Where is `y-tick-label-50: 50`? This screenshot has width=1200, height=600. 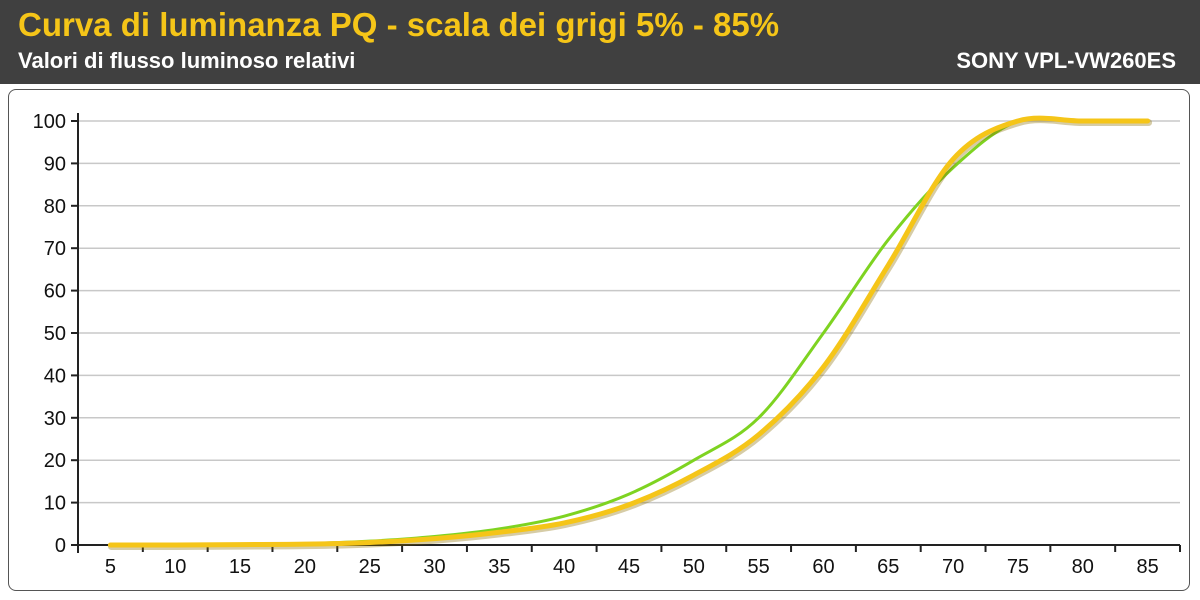
y-tick-label-50: 50 is located at coordinates (55, 334).